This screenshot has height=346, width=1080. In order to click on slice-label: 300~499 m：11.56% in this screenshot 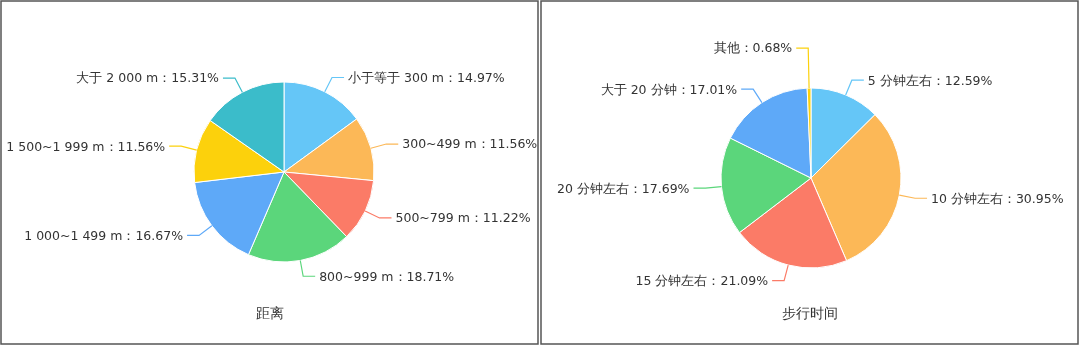, I will do `click(470, 144)`.